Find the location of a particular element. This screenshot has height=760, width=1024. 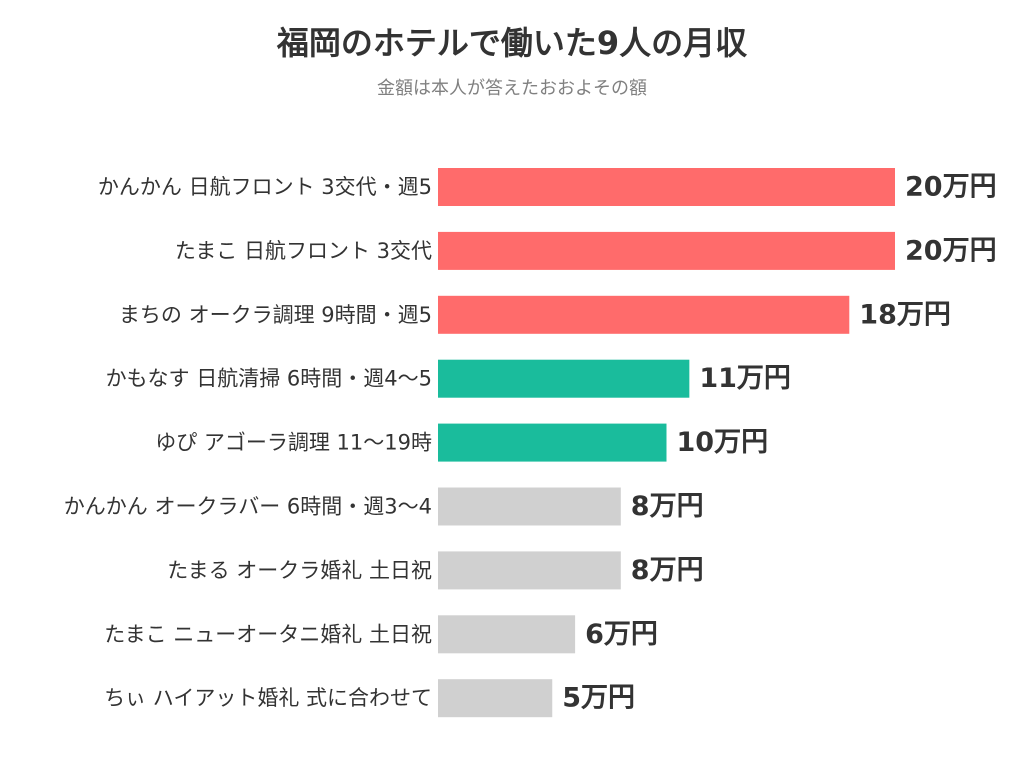

value-label: 11万円 is located at coordinates (745, 378).